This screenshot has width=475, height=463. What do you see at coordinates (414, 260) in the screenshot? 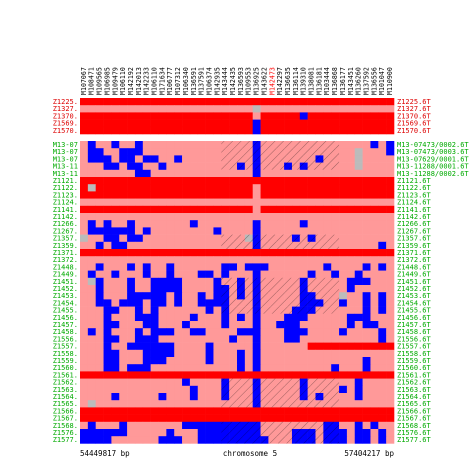
I see `sample-label-right: Z1372.6T` at bounding box center [414, 260].